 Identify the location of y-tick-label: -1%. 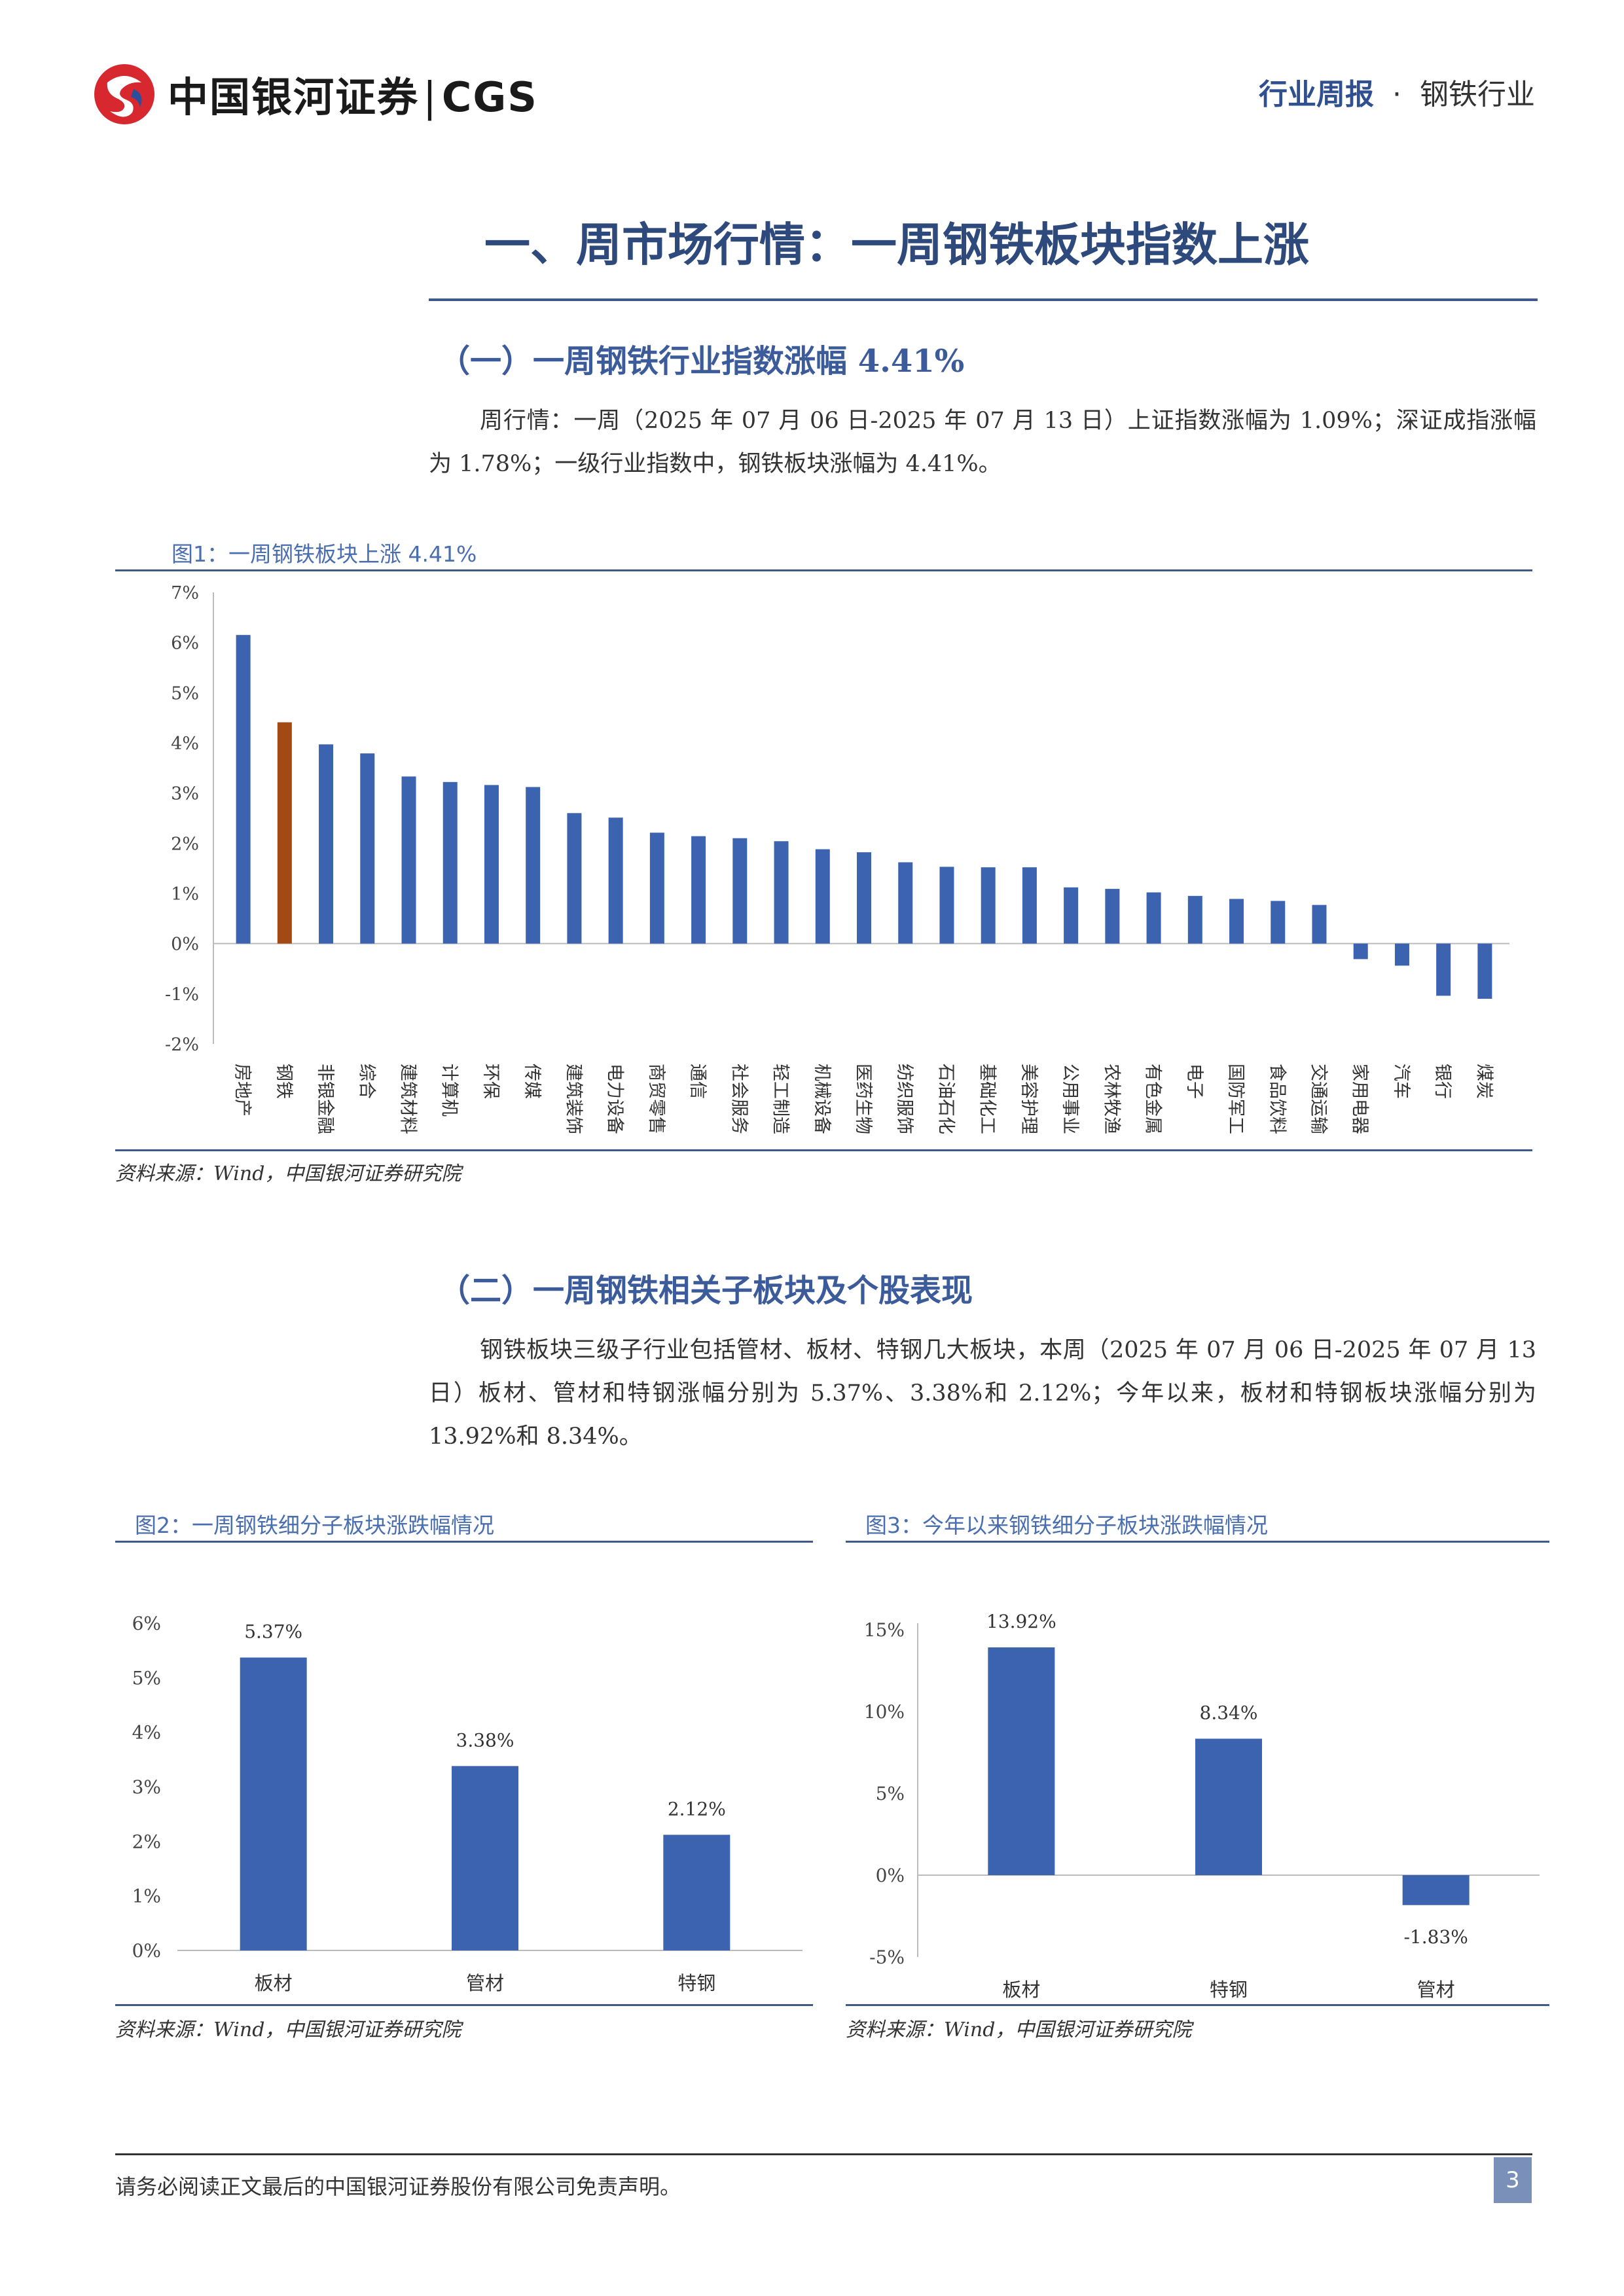
(182, 995).